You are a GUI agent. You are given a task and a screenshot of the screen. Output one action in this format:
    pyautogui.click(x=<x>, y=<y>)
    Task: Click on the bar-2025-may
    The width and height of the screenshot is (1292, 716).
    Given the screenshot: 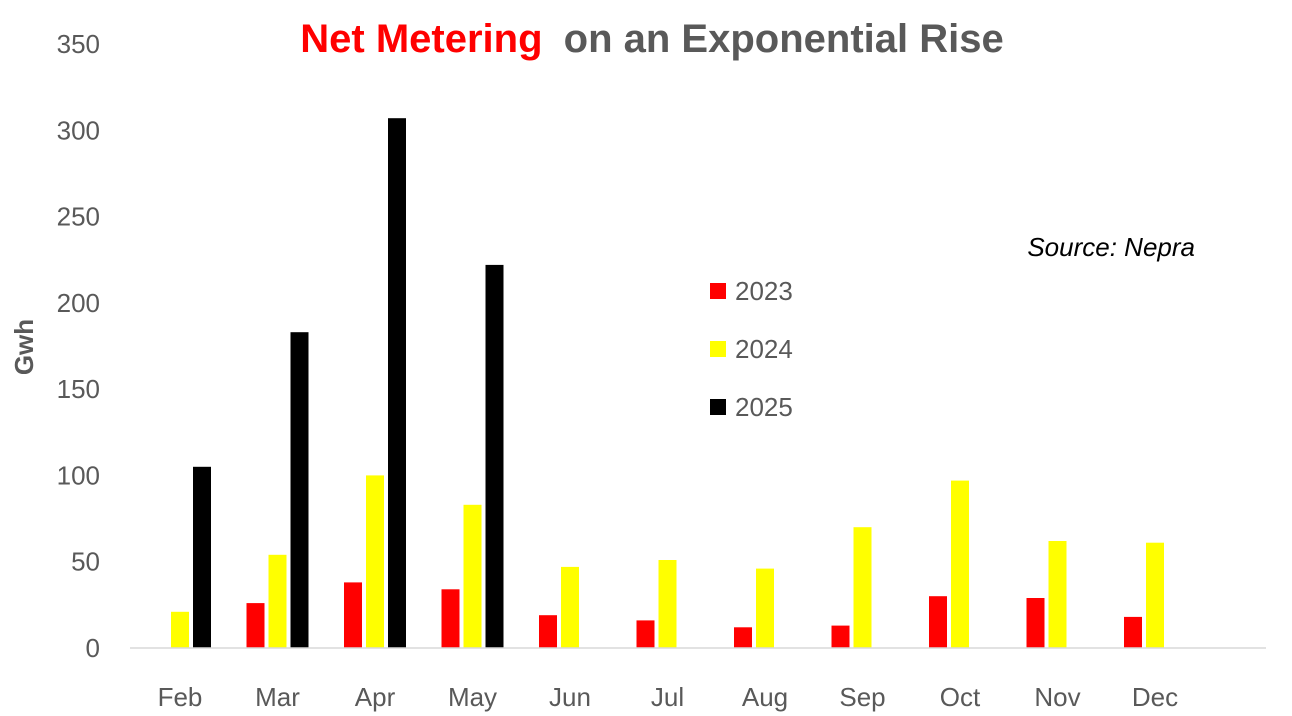 What is the action you would take?
    pyautogui.click(x=494, y=456)
    